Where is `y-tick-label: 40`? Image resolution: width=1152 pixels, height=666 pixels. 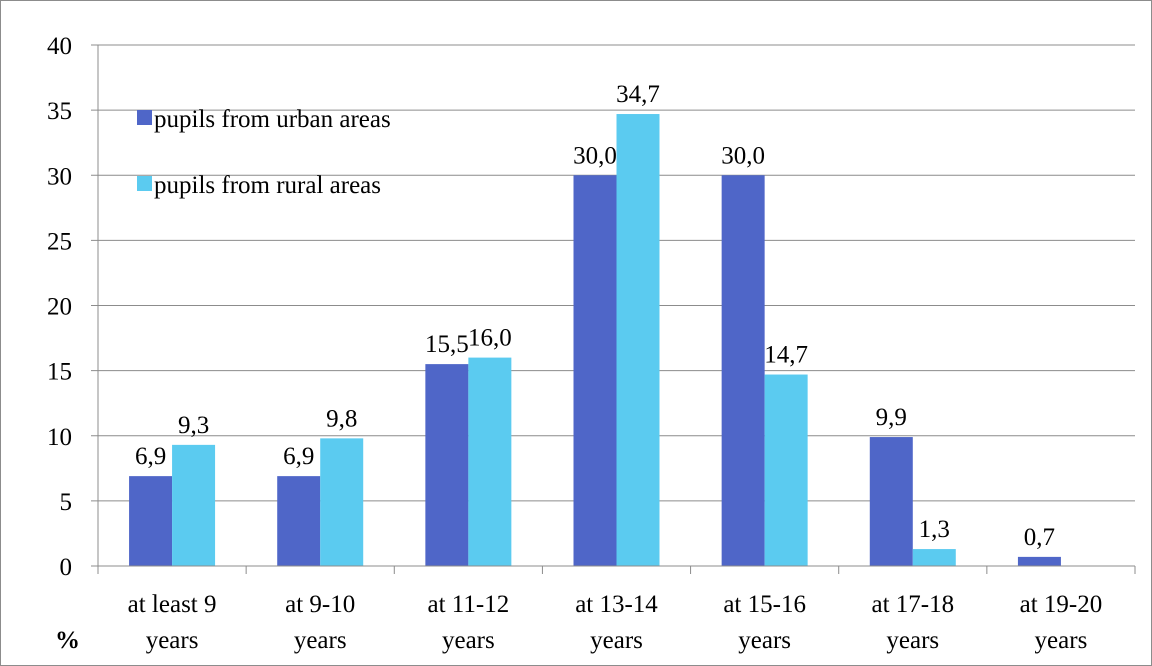
y-tick-label: 40 is located at coordinates (59, 46).